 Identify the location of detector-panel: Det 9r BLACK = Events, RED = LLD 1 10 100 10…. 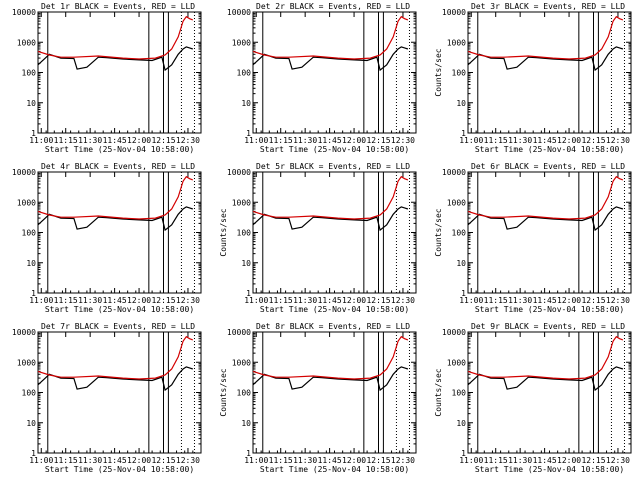
(533, 398).